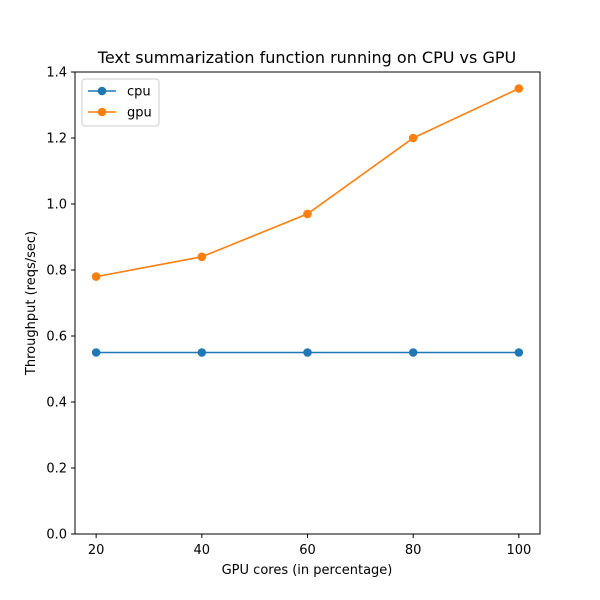  What do you see at coordinates (413, 550) in the screenshot?
I see `x-tick-label: 80` at bounding box center [413, 550].